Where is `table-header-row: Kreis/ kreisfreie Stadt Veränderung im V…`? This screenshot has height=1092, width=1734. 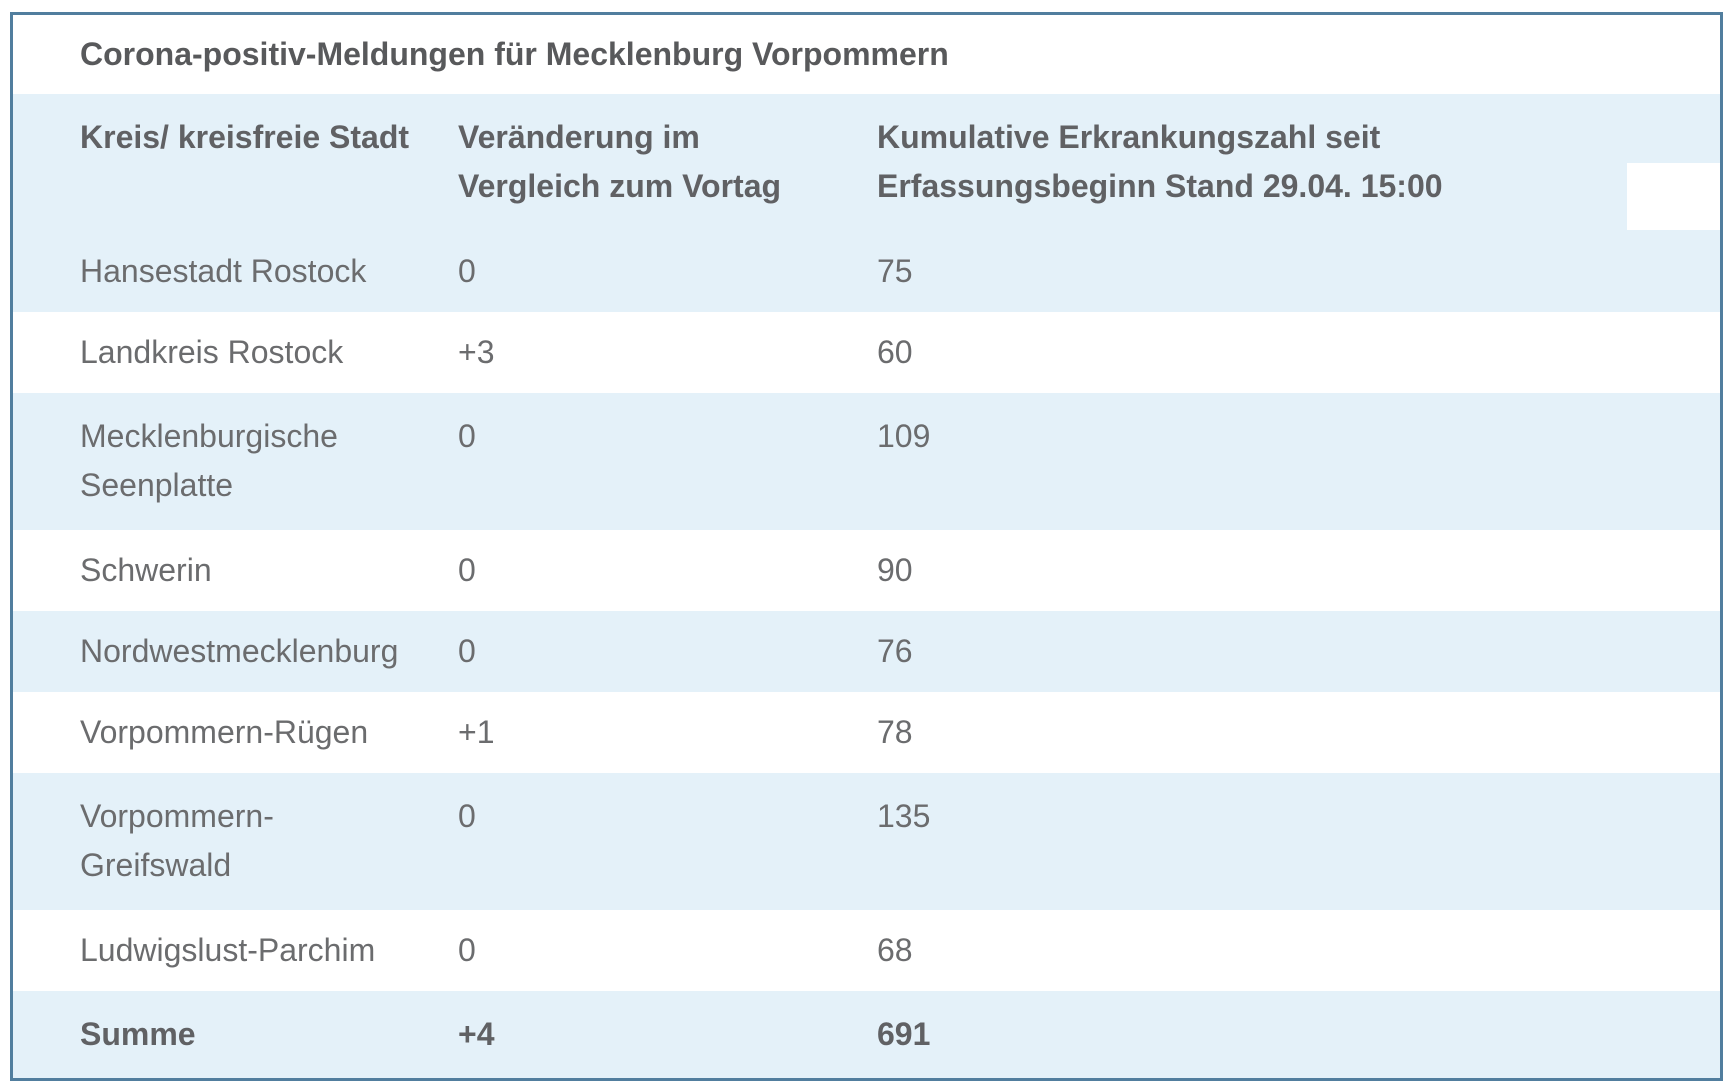 table-header-row: Kreis/ kreisfreie Stadt Veränderung im V… is located at coordinates (866, 162).